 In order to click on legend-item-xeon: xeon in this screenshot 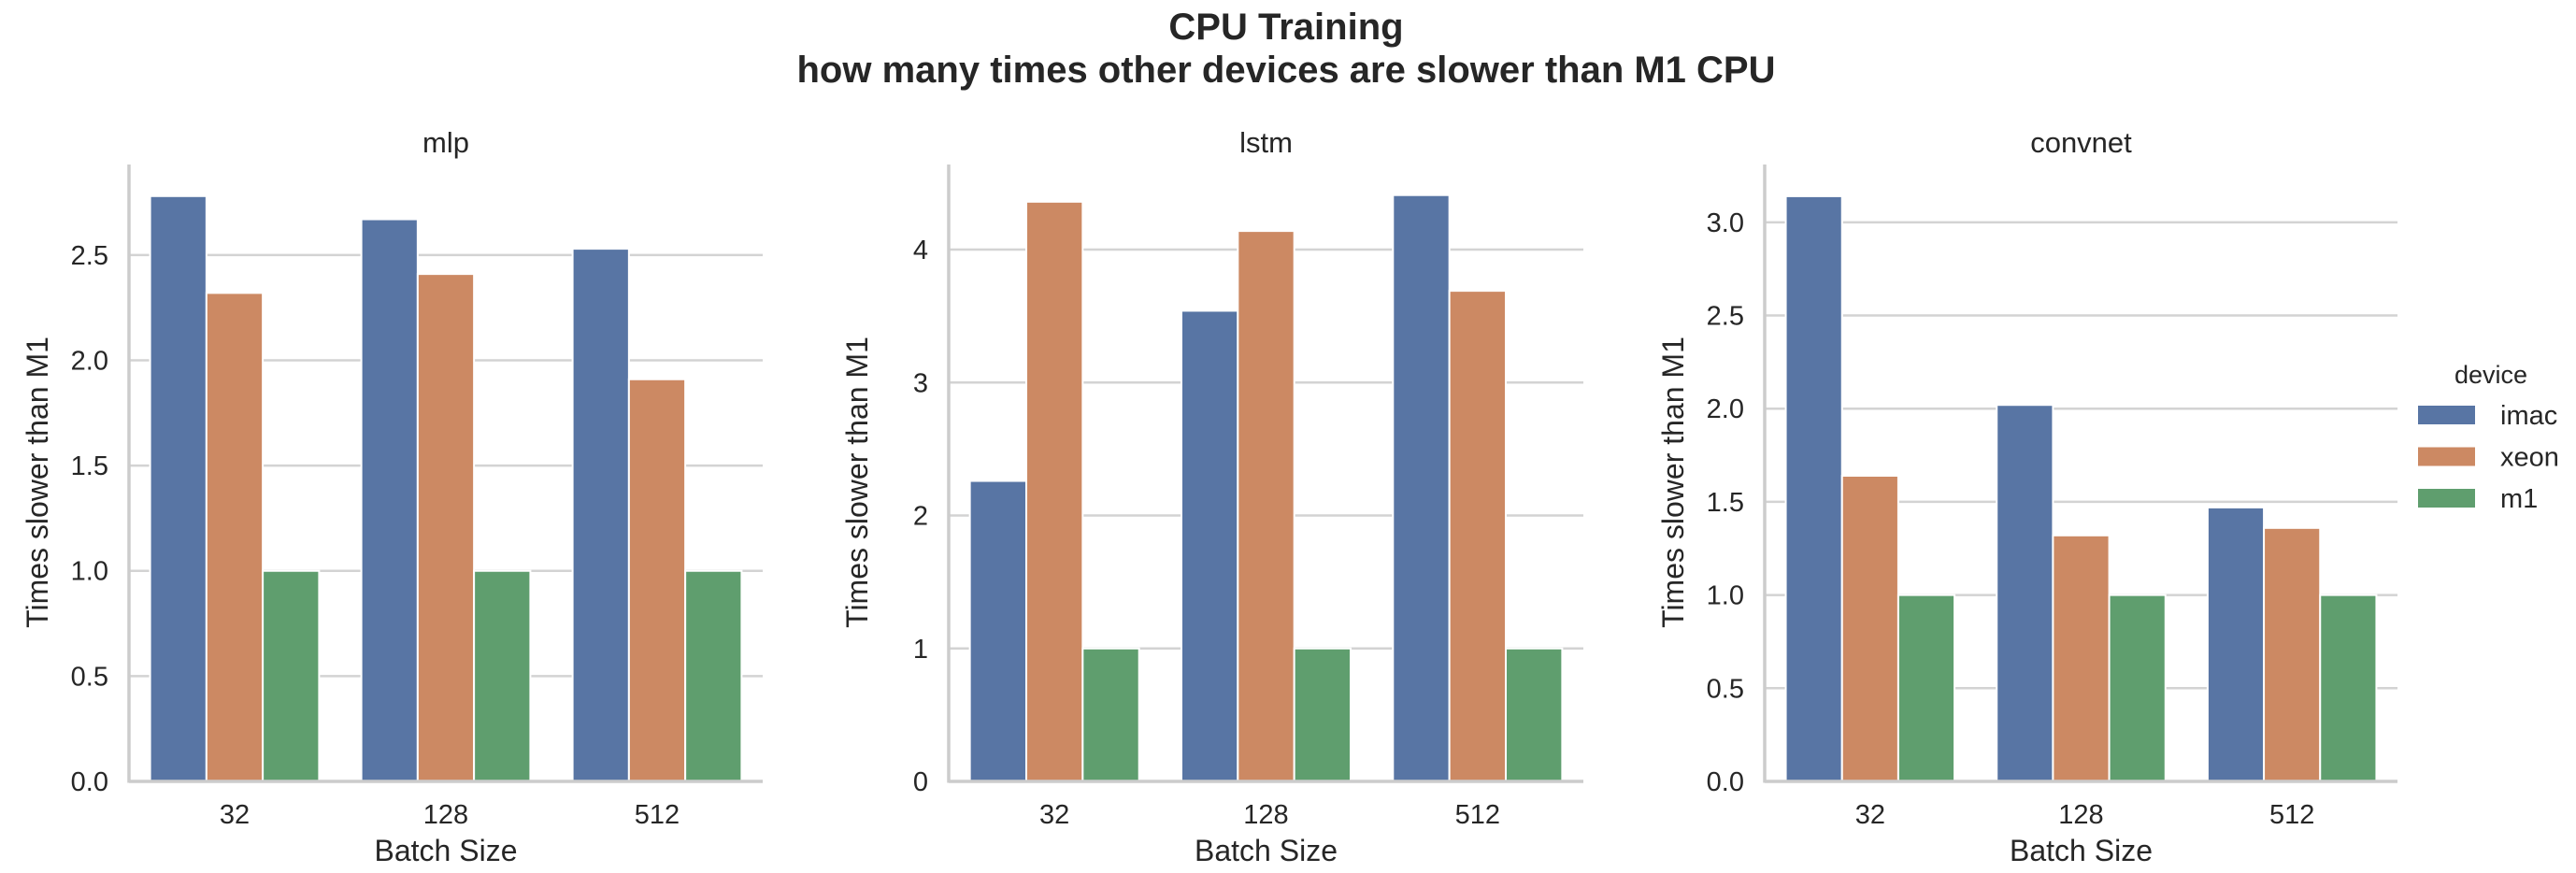, I will do `click(2488, 458)`.